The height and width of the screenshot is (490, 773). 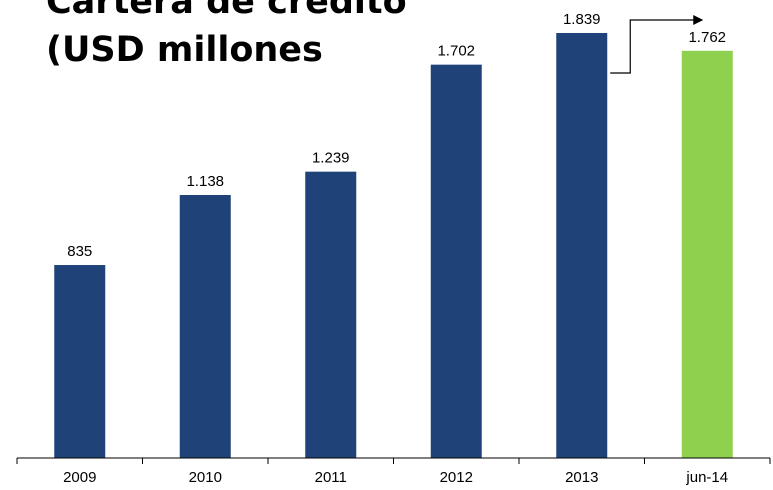 I want to click on data-label: 1.239, so click(x=331, y=158).